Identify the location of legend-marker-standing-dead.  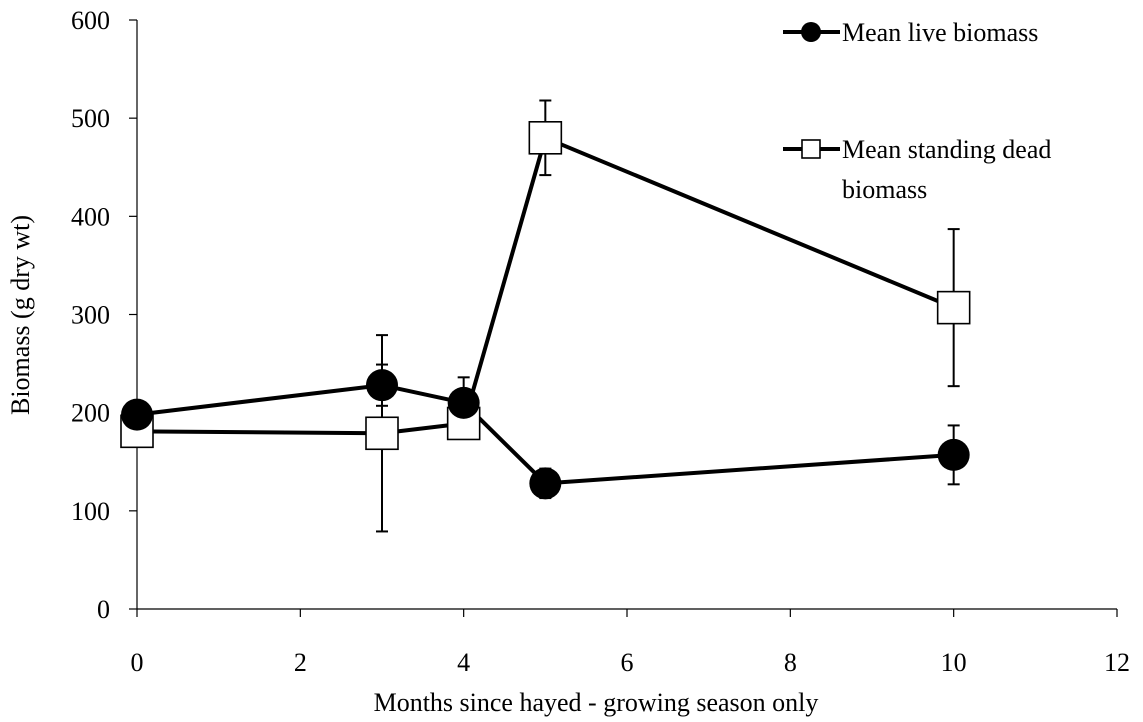
(811, 149).